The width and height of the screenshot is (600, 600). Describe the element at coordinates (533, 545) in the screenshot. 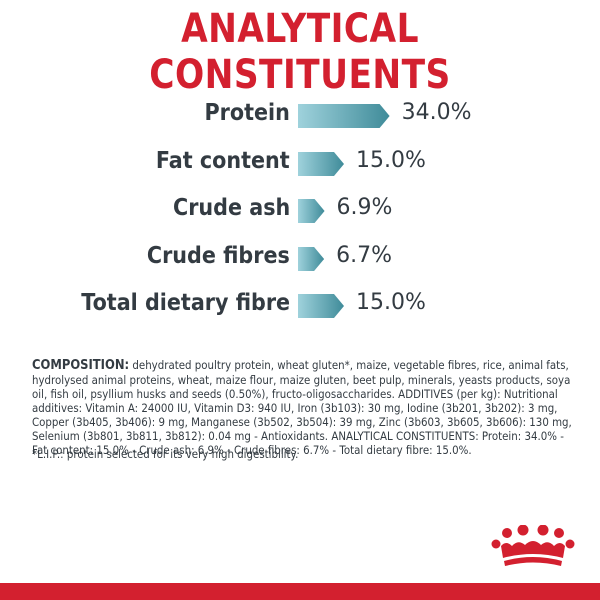

I see `royal-canin-crown-icon` at that location.